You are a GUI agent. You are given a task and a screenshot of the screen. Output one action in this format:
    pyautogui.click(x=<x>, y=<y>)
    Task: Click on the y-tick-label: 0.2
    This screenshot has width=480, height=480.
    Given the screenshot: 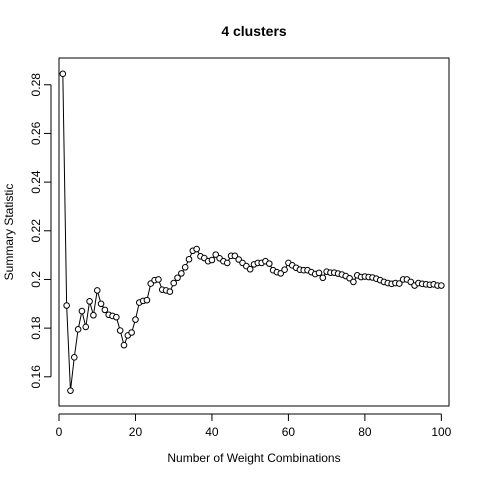 What is the action you would take?
    pyautogui.click(x=36, y=279)
    